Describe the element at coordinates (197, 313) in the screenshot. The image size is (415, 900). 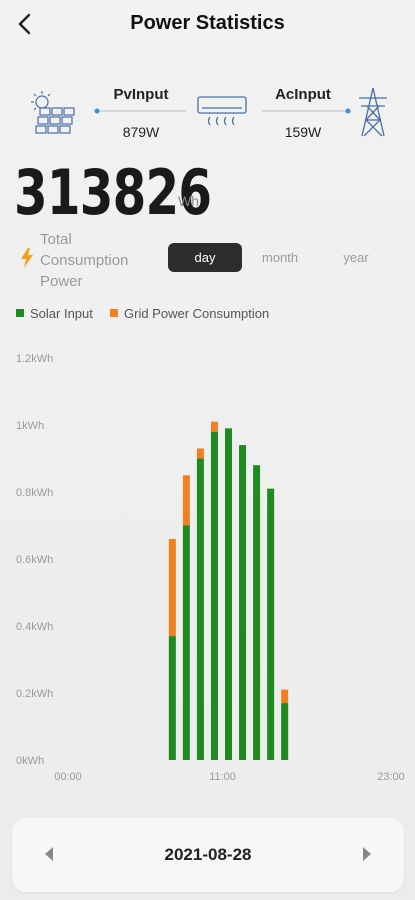
I see `legend-grid-label: Grid Power Consumption` at that location.